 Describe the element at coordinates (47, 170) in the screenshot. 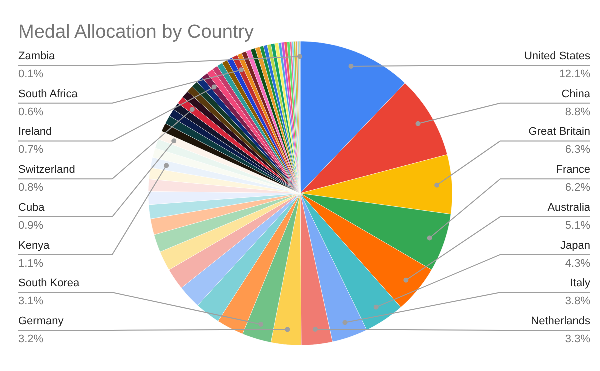

I see `slice-label: Switzerland` at that location.